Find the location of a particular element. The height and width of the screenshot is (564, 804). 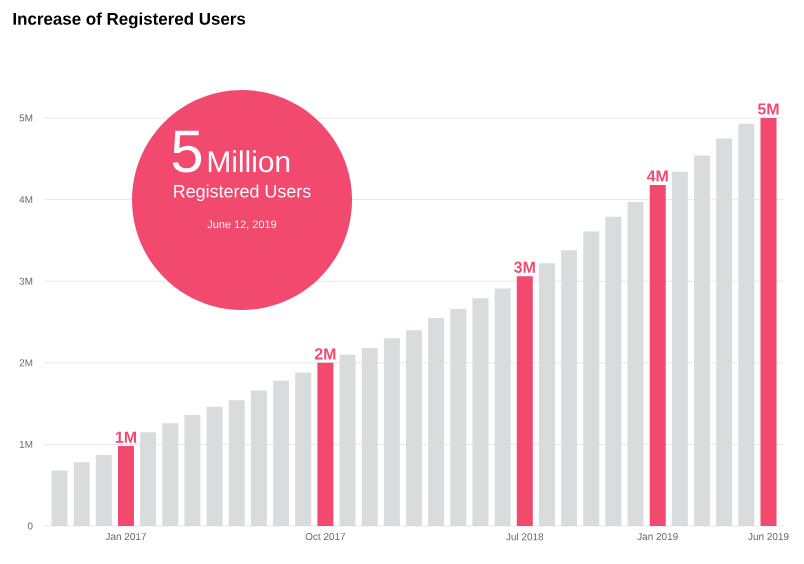

annotation: Registered Users is located at coordinates (242, 193).